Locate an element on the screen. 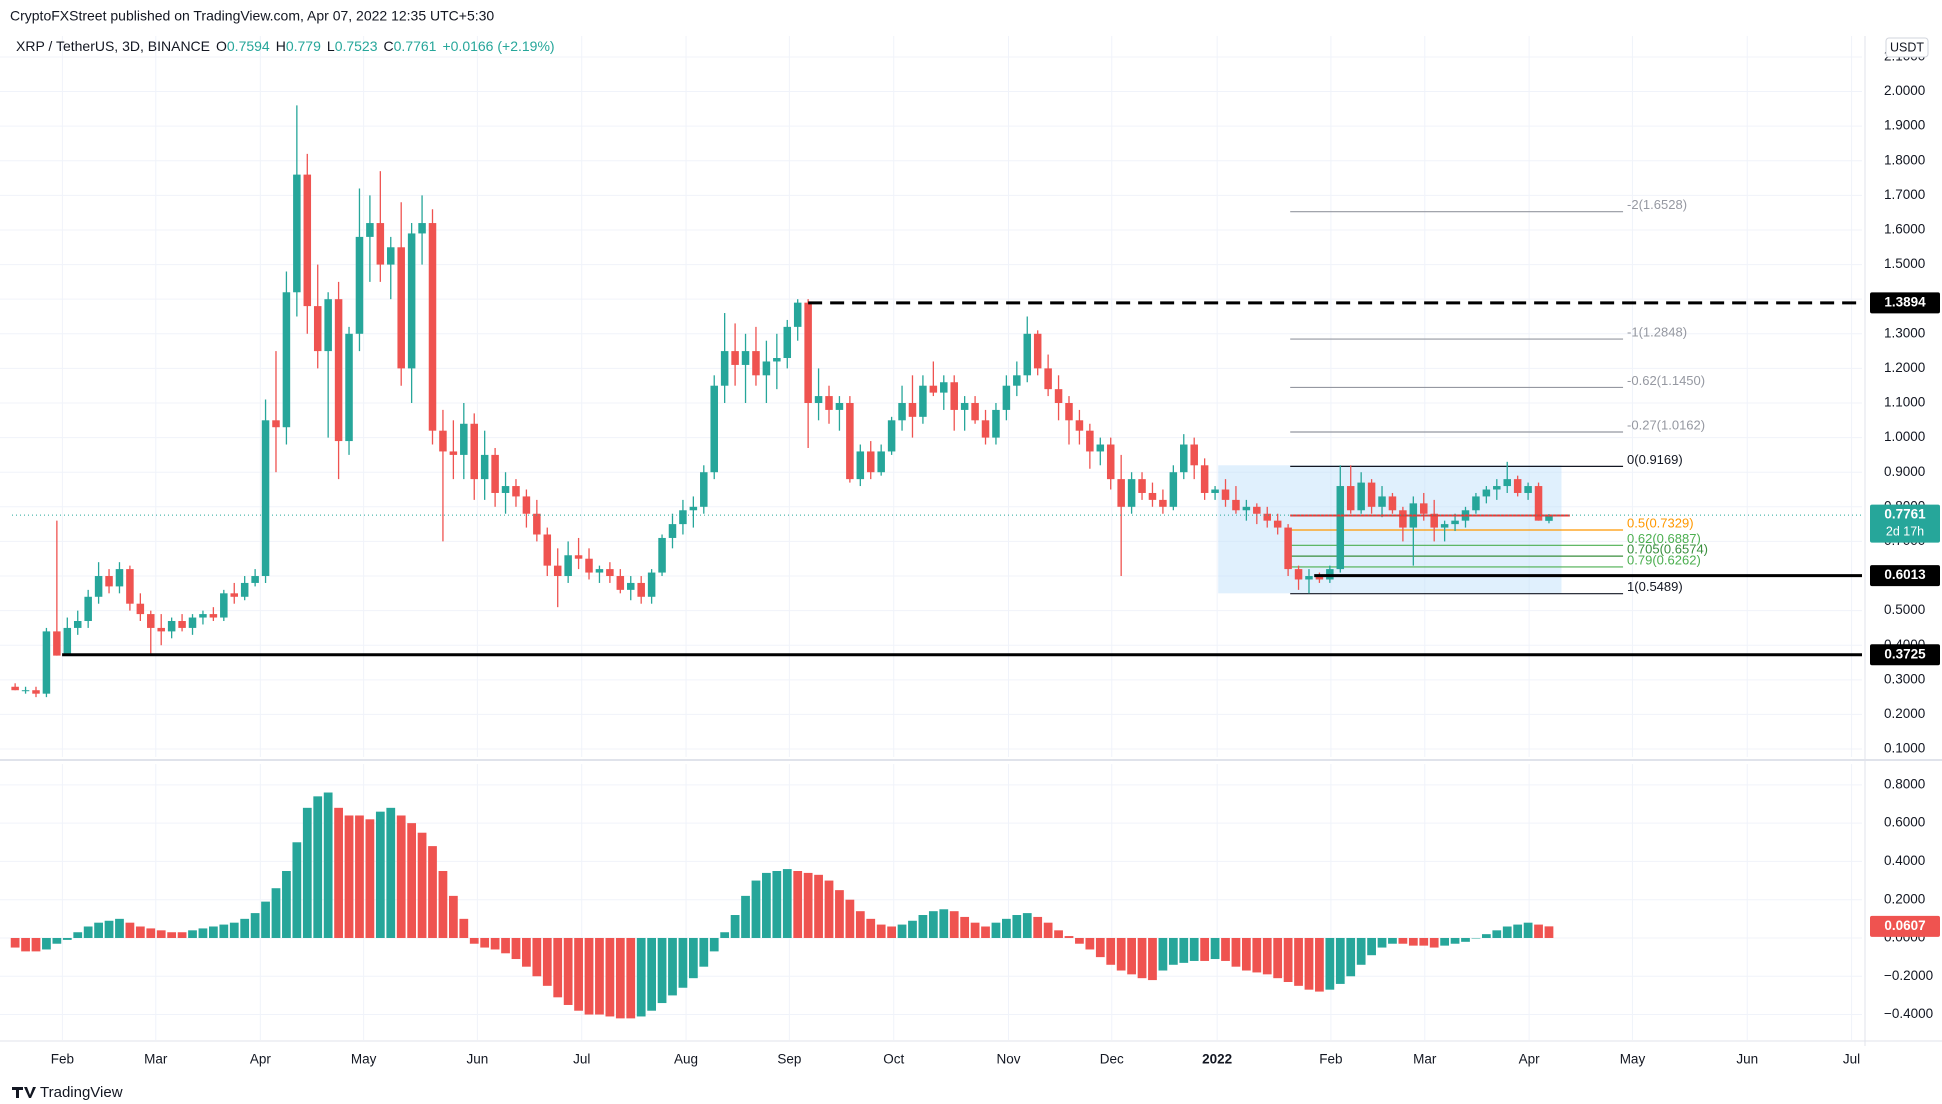  x-tick-label: Jun is located at coordinates (477, 1059).